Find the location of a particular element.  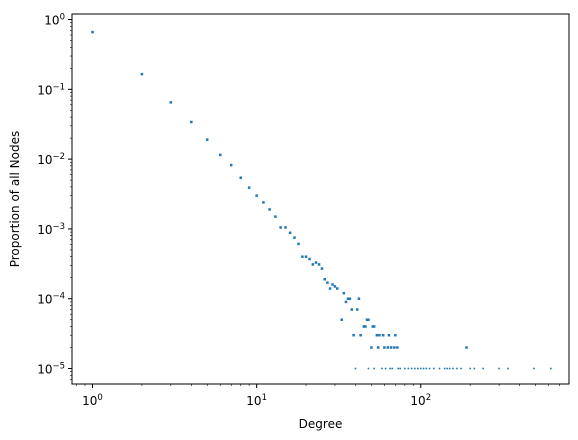

x-tick-label-exponent: 2 is located at coordinates (428, 398).